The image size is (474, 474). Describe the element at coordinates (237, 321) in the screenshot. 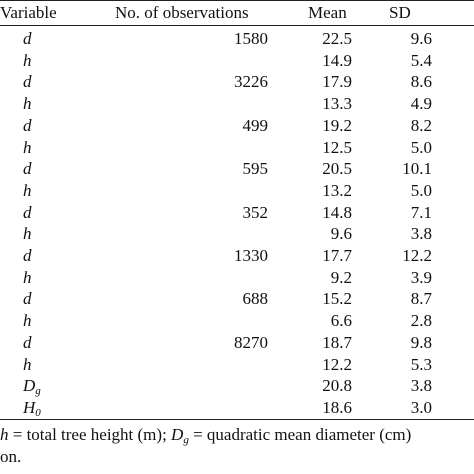

I see `table-row: h 6.6 2.8` at that location.